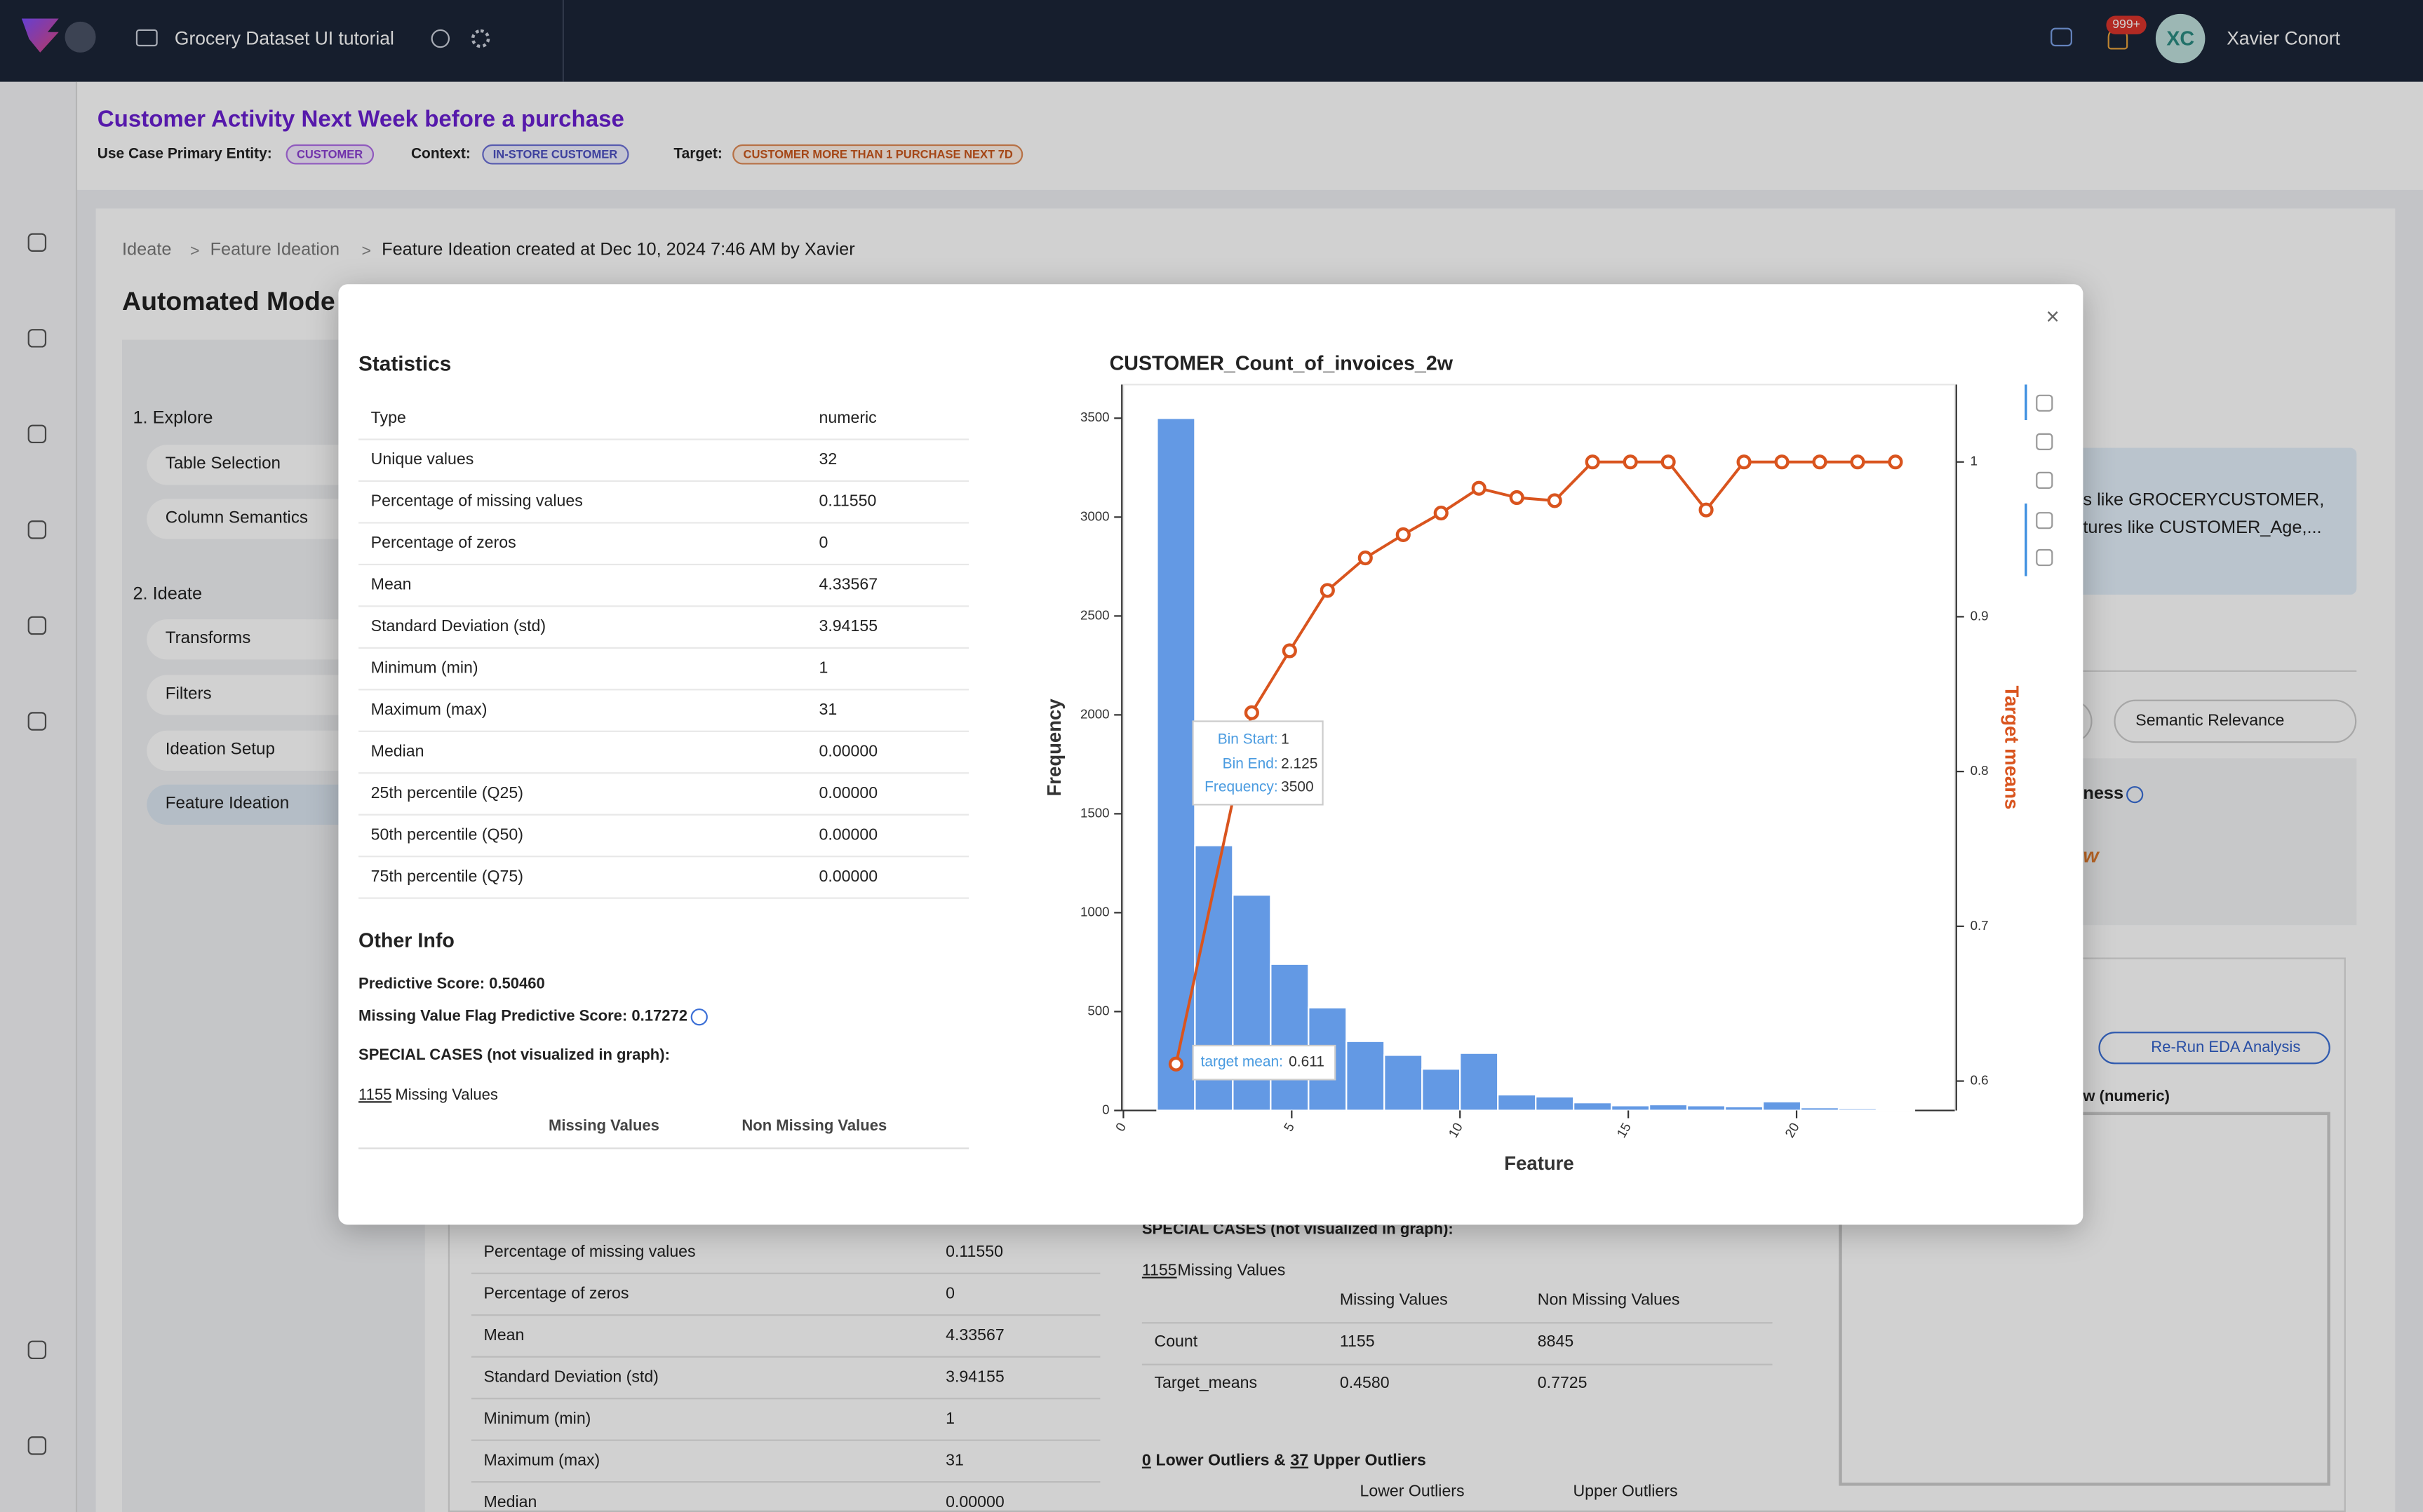  I want to click on stat-value: 0, so click(951, 1294).